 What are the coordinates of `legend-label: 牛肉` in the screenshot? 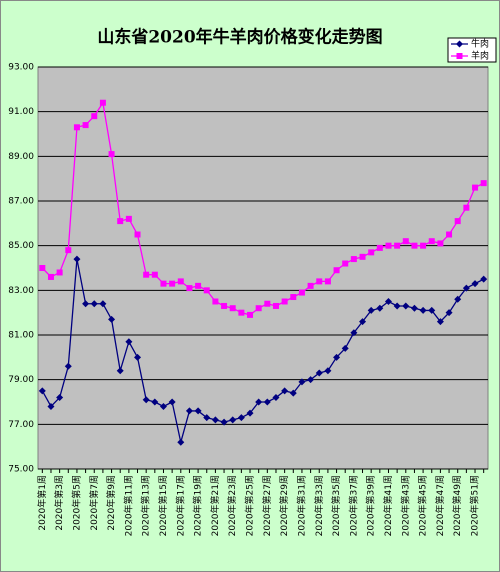 It's located at (480, 44).